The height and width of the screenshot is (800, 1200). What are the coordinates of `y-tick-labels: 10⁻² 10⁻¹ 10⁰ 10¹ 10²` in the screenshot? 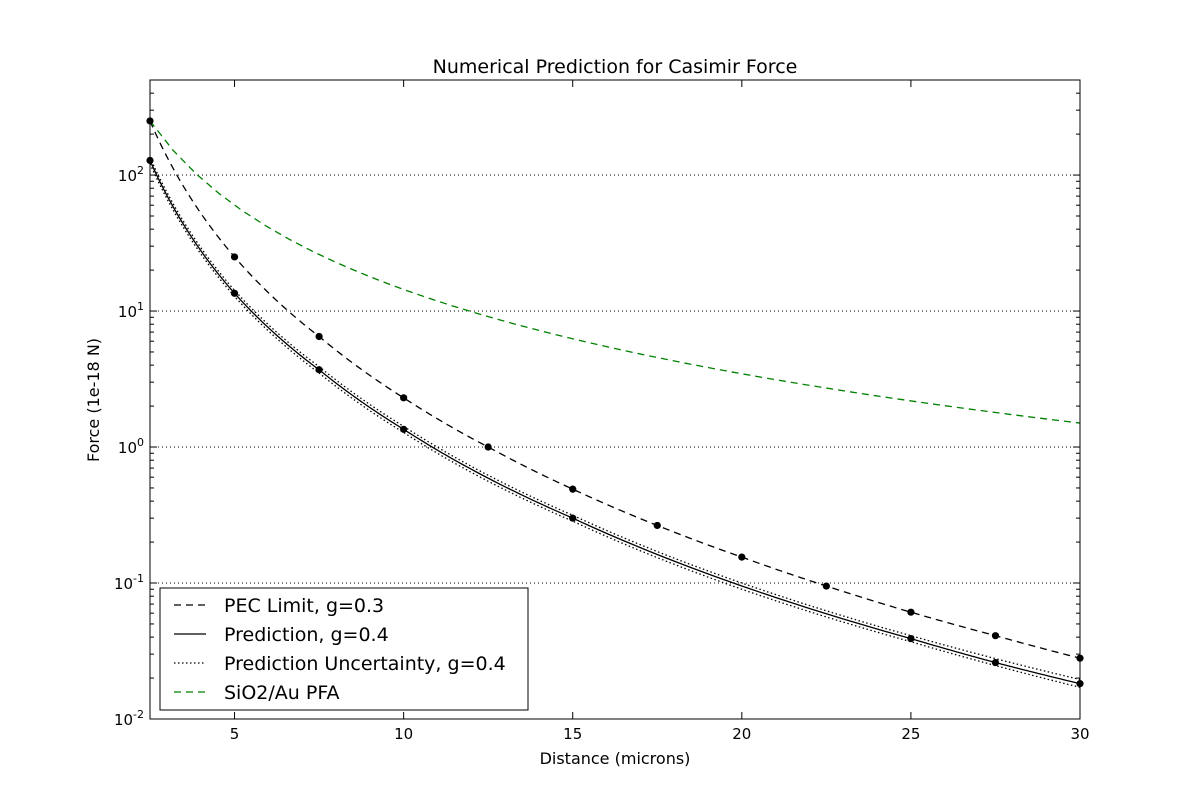 It's located at (129, 446).